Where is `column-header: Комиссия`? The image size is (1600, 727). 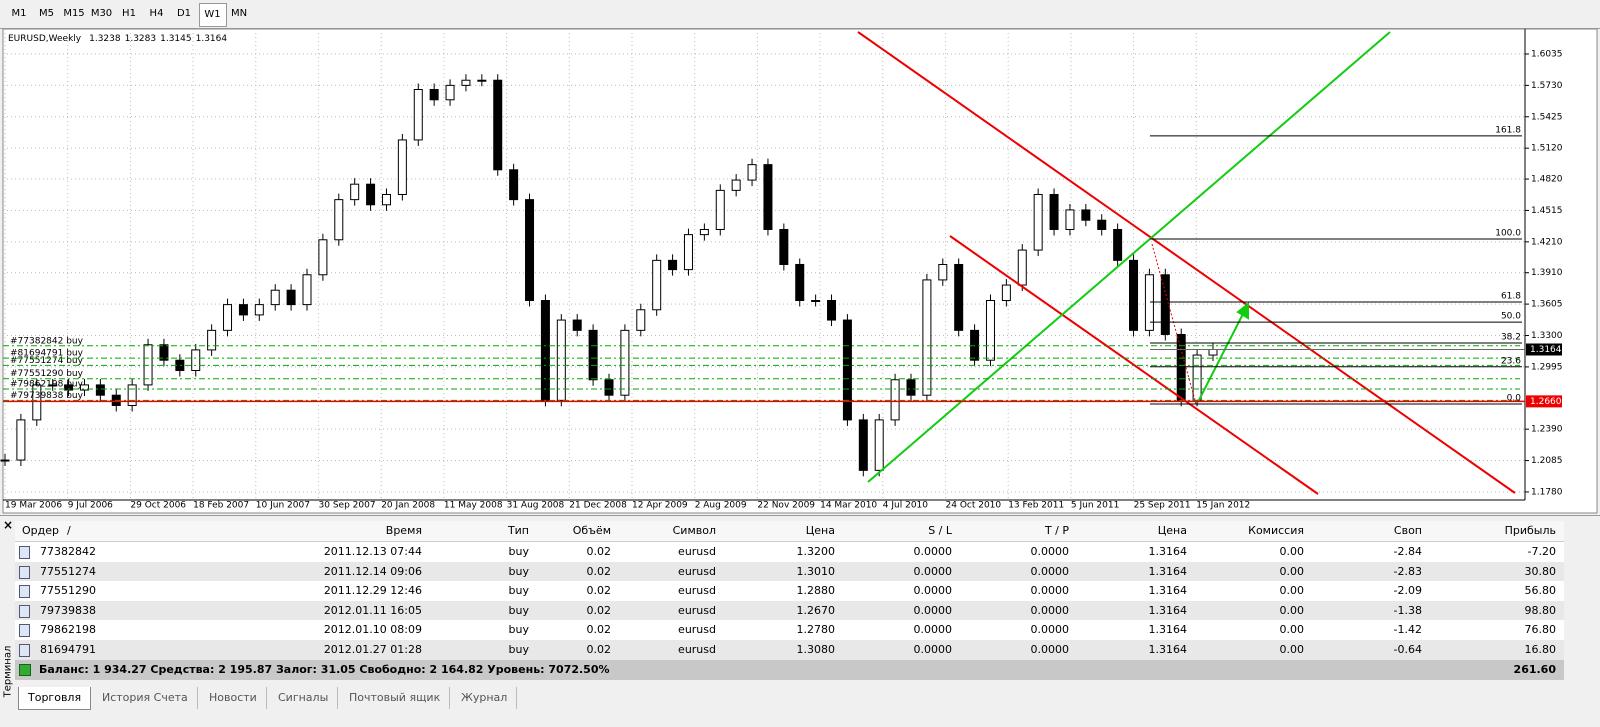 column-header: Комиссия is located at coordinates (1276, 530).